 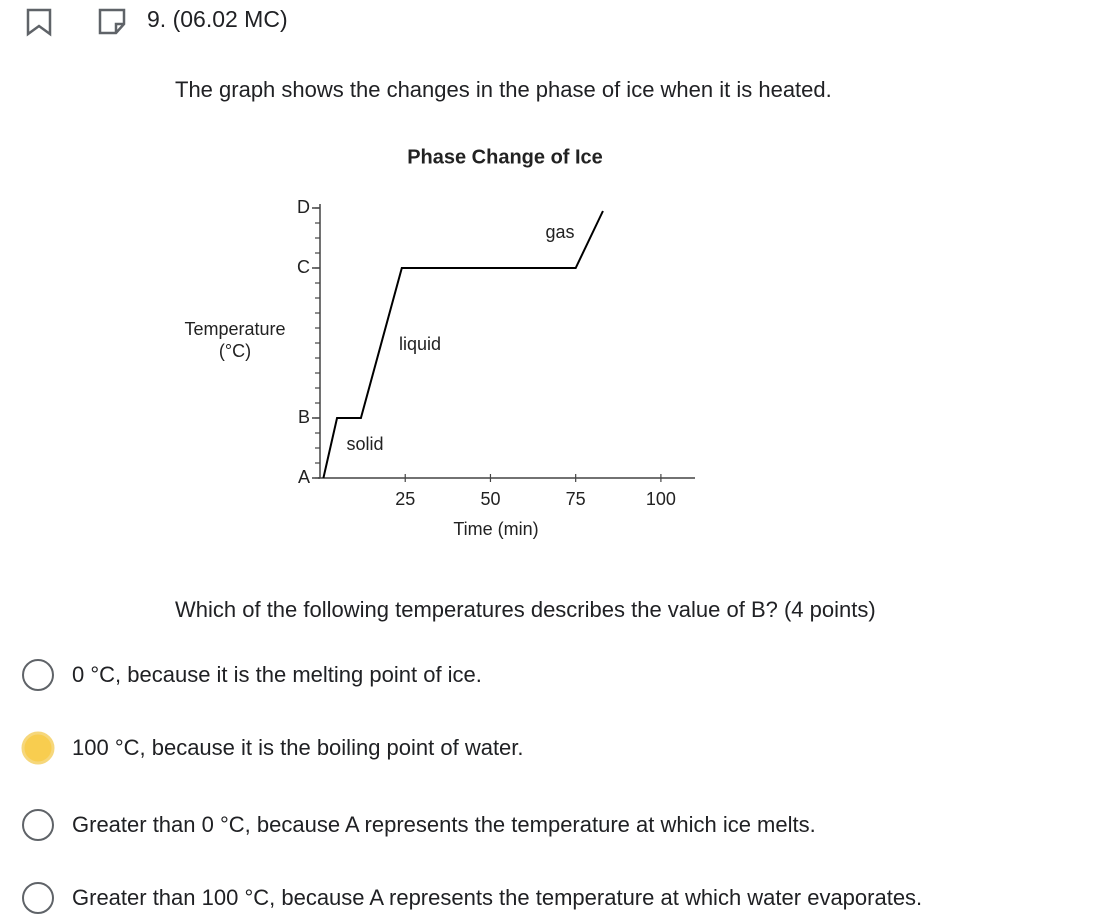 What do you see at coordinates (364, 444) in the screenshot?
I see `phase-annotation: solid` at bounding box center [364, 444].